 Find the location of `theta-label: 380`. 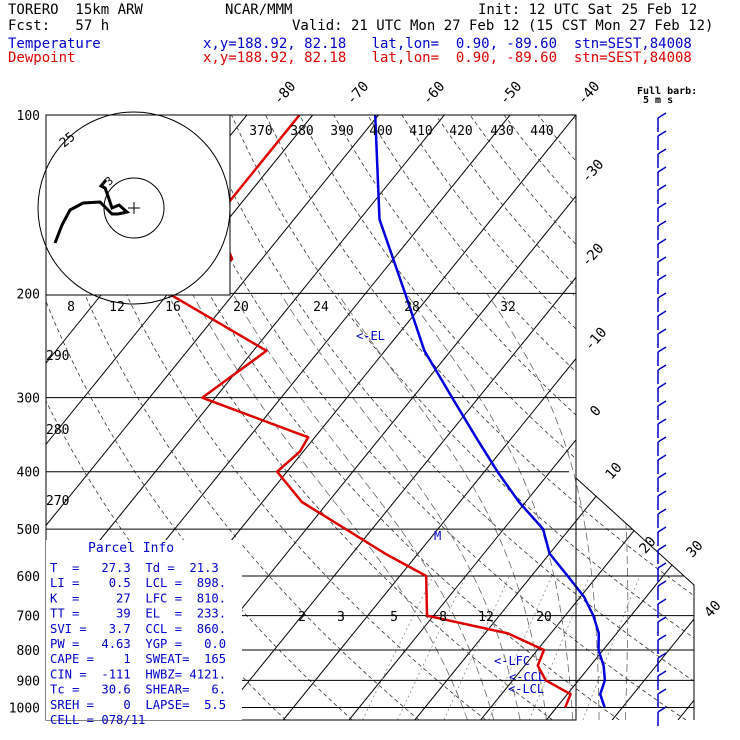

theta-label: 380 is located at coordinates (301, 131).